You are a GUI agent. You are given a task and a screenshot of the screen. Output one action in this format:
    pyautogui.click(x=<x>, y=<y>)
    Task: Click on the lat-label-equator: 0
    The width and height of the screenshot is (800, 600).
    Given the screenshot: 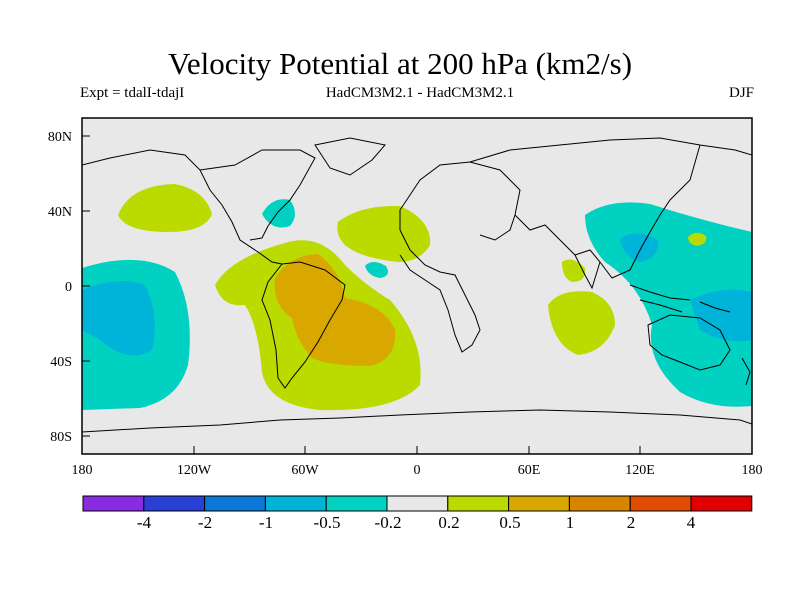 What is the action you would take?
    pyautogui.click(x=68, y=287)
    